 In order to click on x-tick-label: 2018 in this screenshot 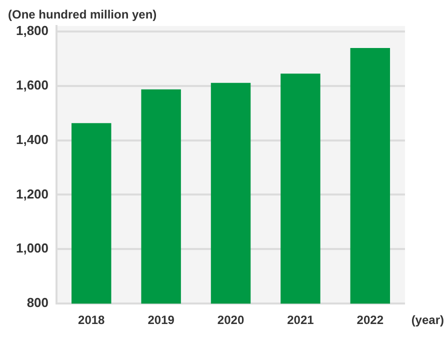, I will do `click(92, 320)`.